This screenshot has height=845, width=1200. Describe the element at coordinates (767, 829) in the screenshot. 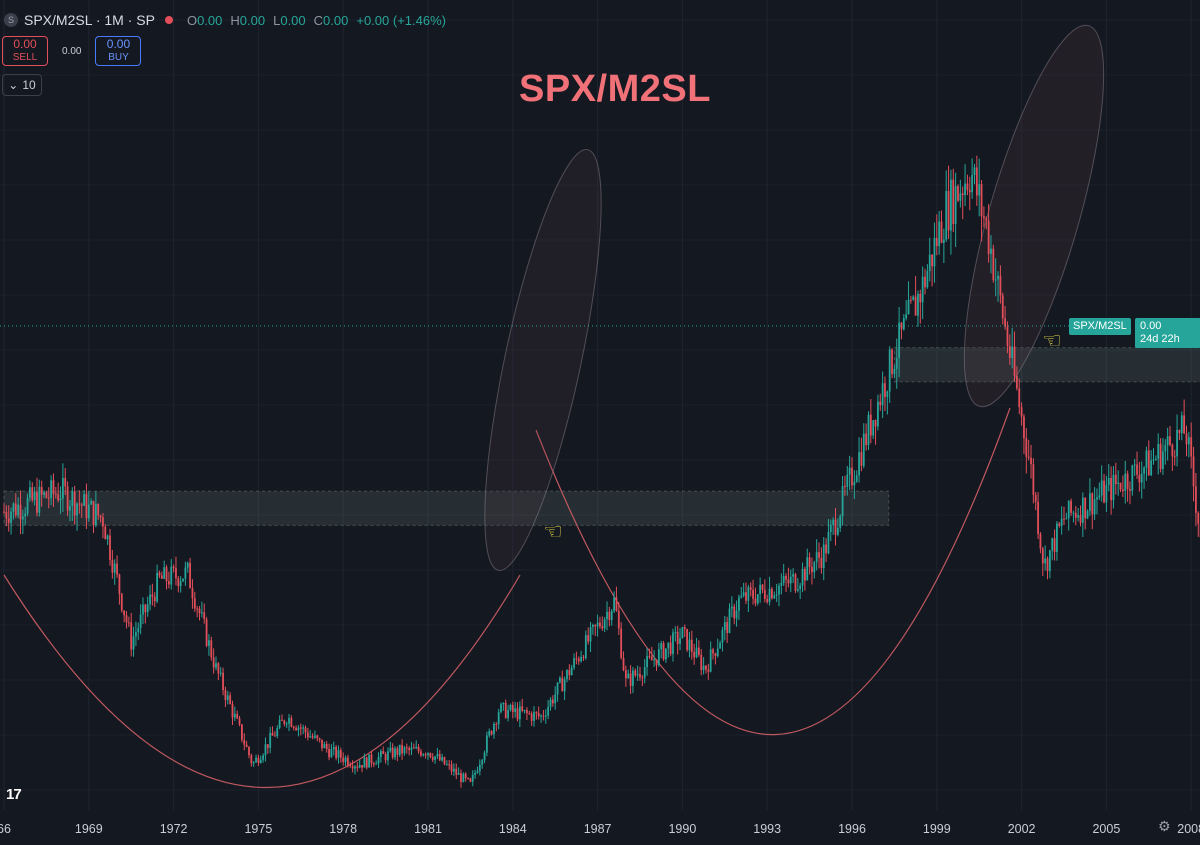

I see `x-tick-label: 1993` at that location.